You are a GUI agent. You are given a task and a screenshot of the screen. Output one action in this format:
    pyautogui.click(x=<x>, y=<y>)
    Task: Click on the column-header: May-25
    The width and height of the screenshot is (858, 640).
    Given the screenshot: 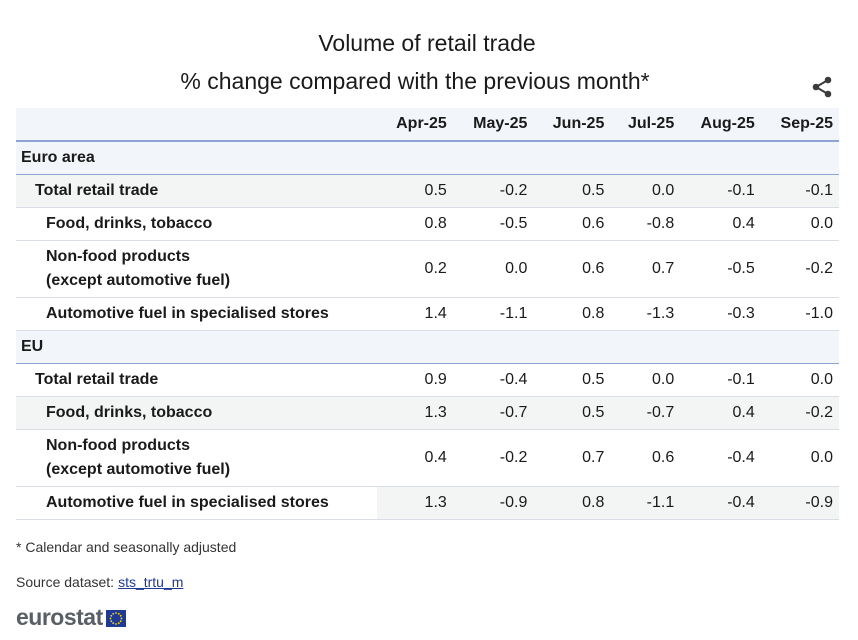 What is the action you would take?
    pyautogui.click(x=493, y=125)
    